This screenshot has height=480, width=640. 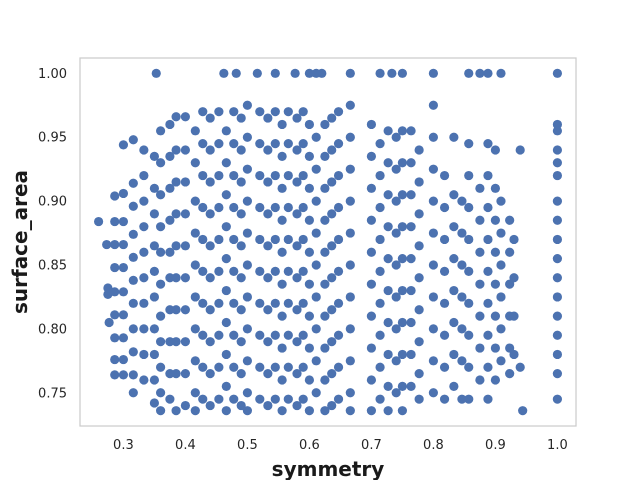 What do you see at coordinates (52, 393) in the screenshot?
I see `y-tick-label: 0.75` at bounding box center [52, 393].